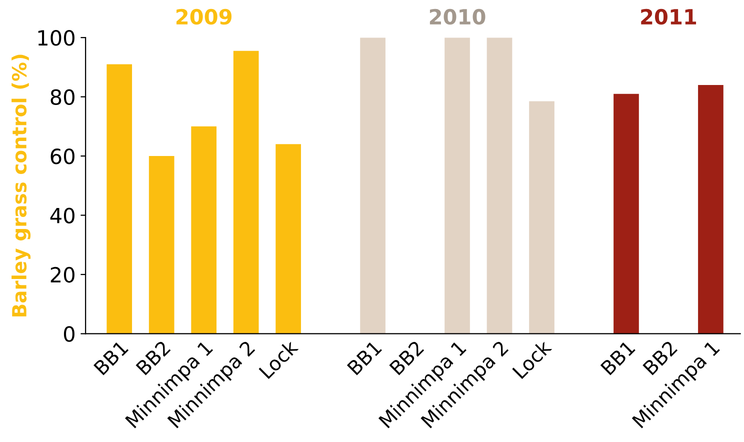  Describe the element at coordinates (204, 16) in the screenshot. I see `series-label: 2009` at that location.